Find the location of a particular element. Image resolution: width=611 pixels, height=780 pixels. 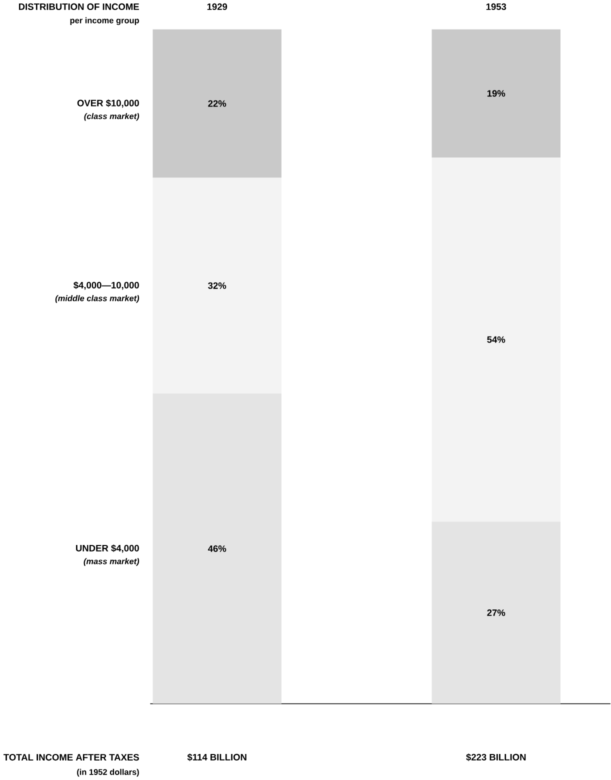

text: (middle class market) is located at coordinates (97, 299).